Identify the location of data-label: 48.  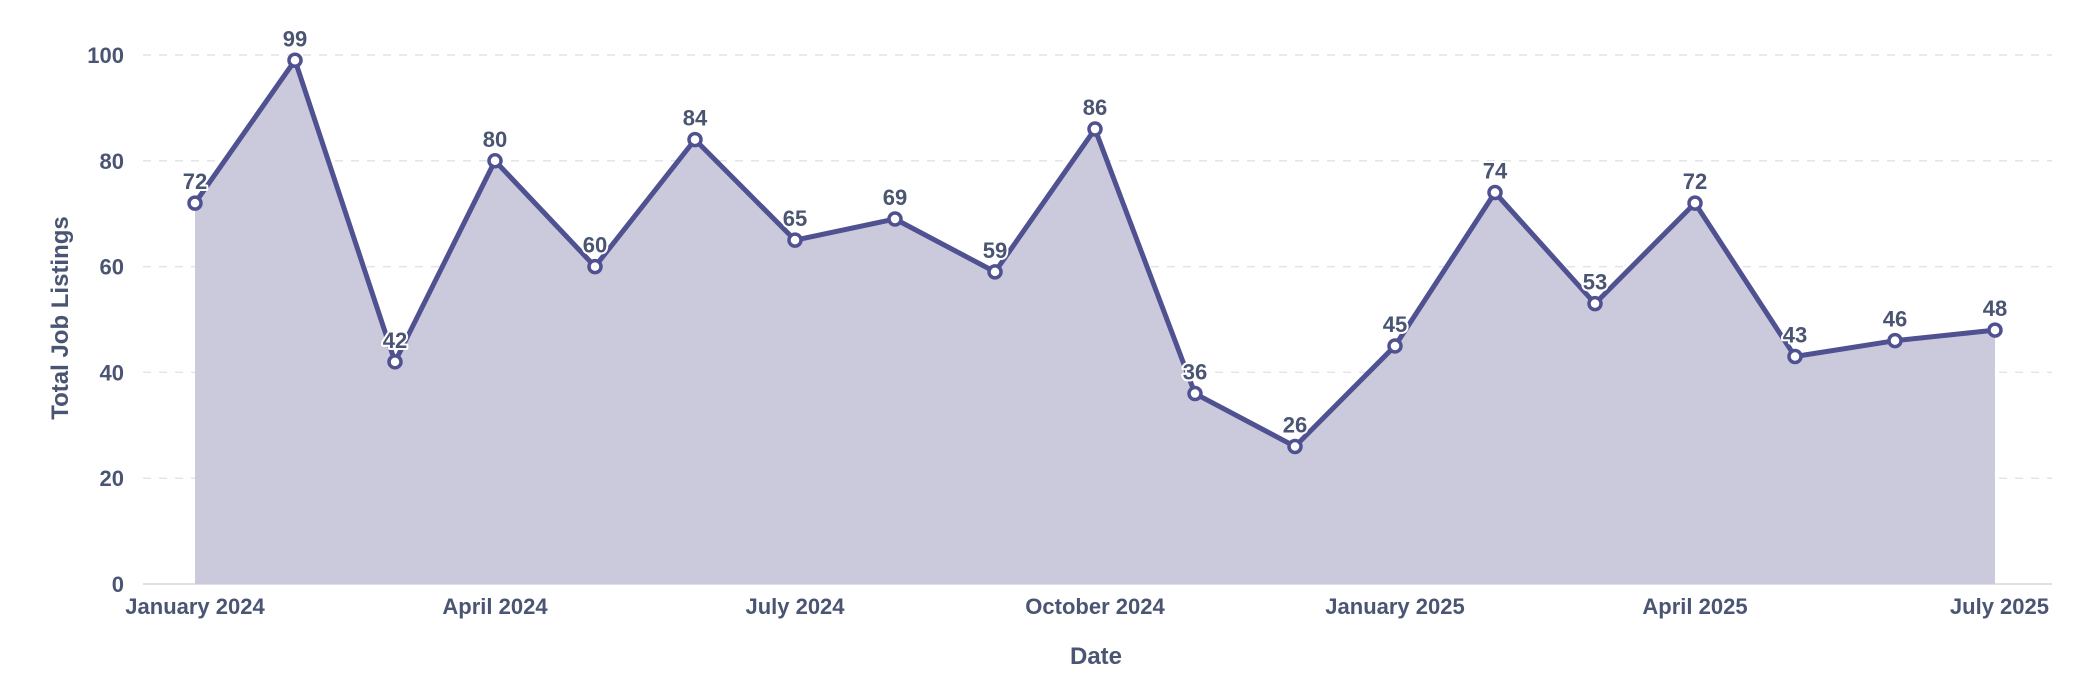
(1995, 308).